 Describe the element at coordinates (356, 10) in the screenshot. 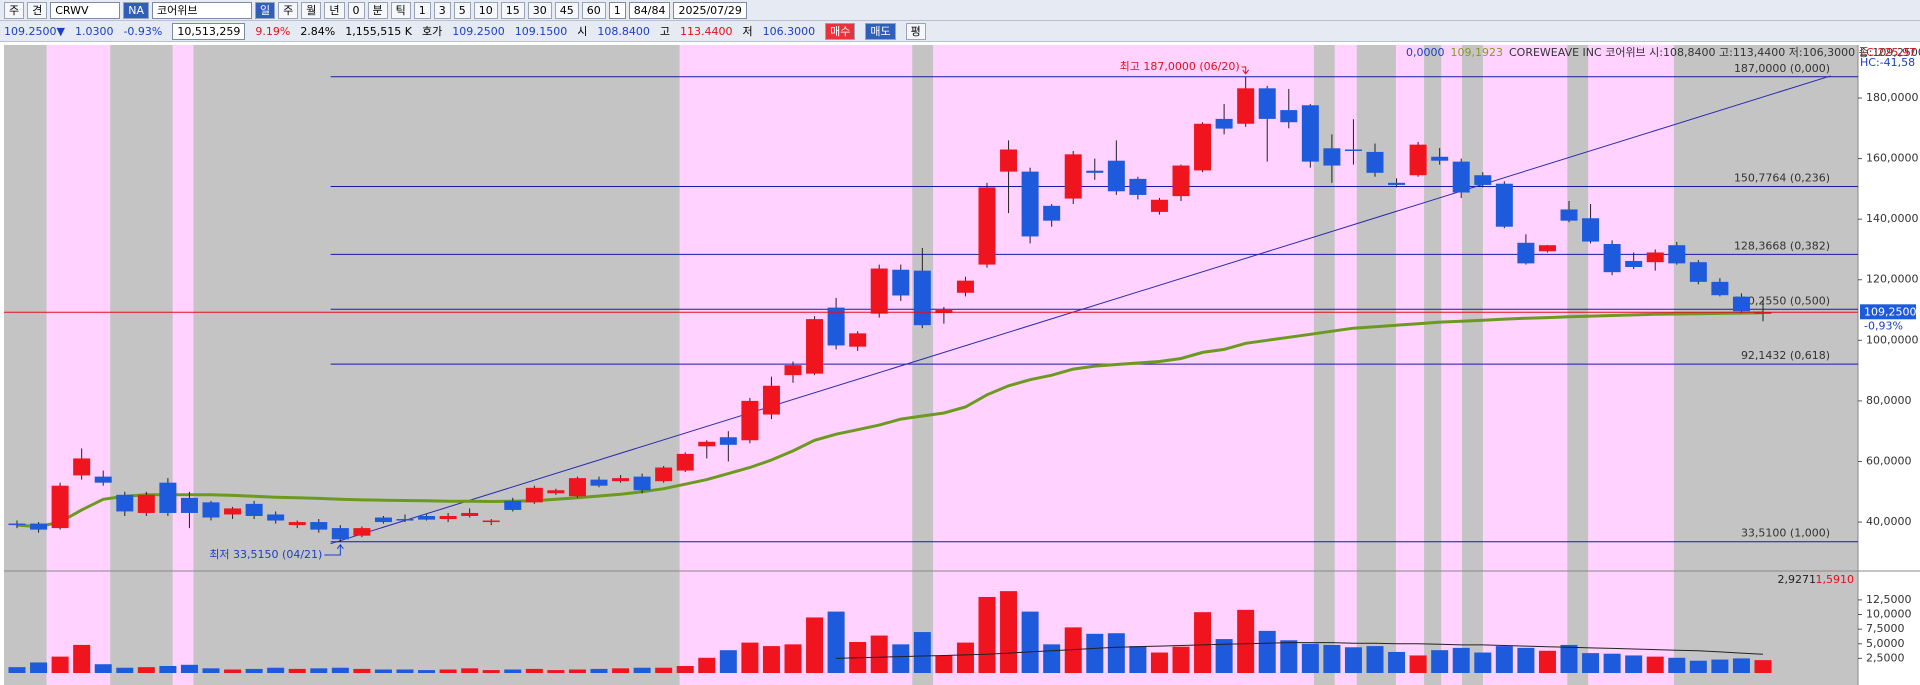

I see `button: 0` at that location.